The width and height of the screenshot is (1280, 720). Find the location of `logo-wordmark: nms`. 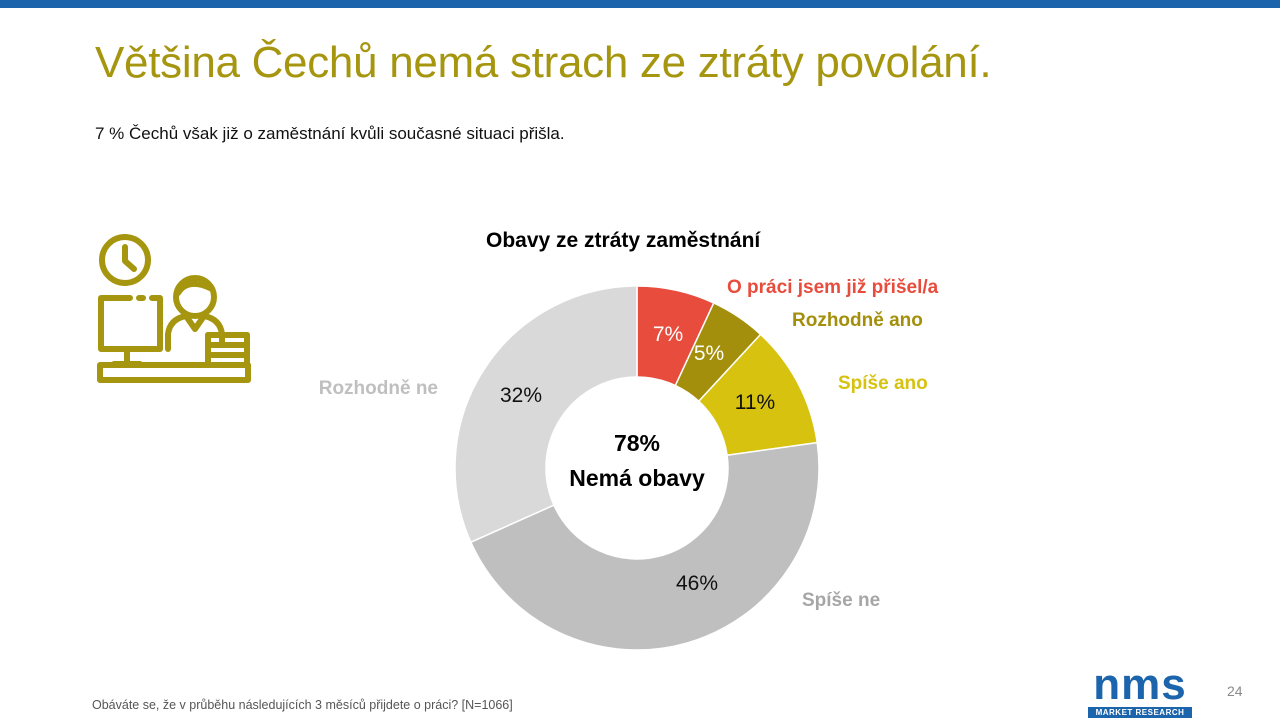

logo-wordmark: nms is located at coordinates (1140, 684).